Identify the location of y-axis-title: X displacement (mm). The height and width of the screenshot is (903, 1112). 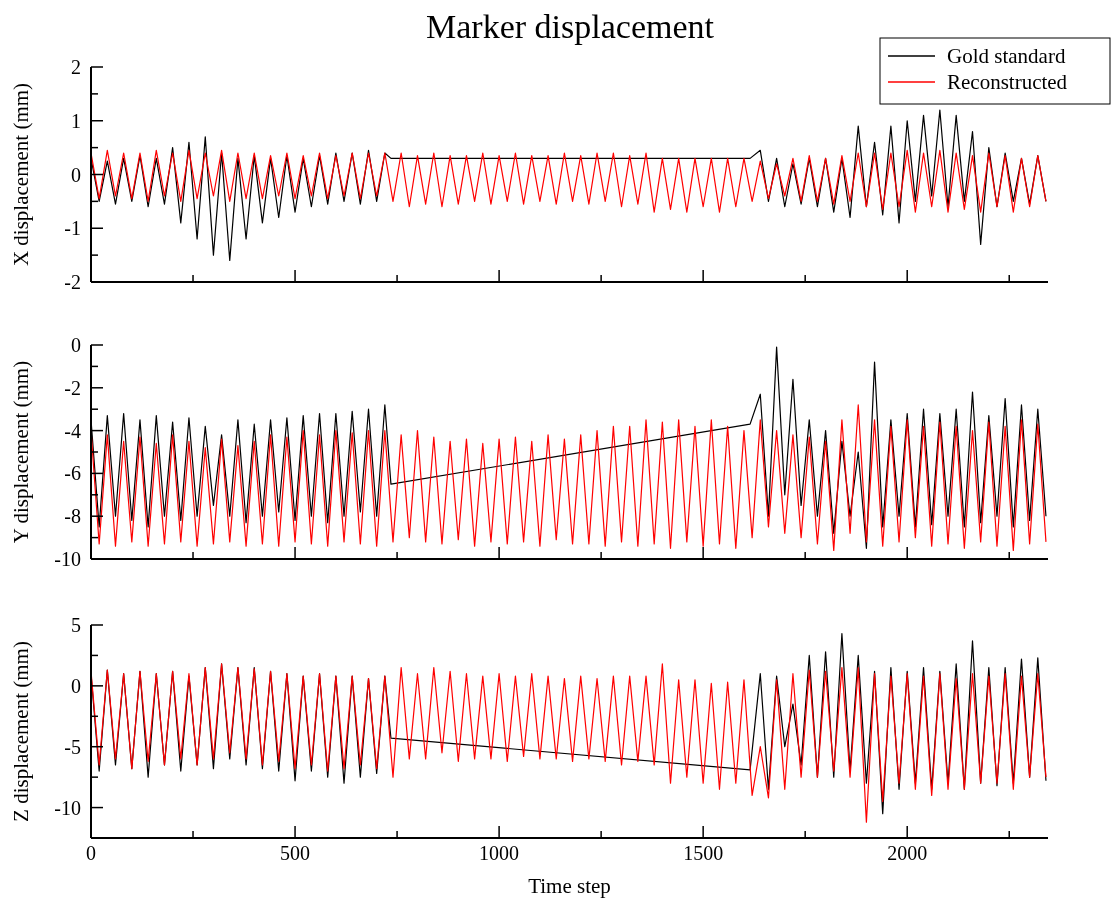
(21, 174).